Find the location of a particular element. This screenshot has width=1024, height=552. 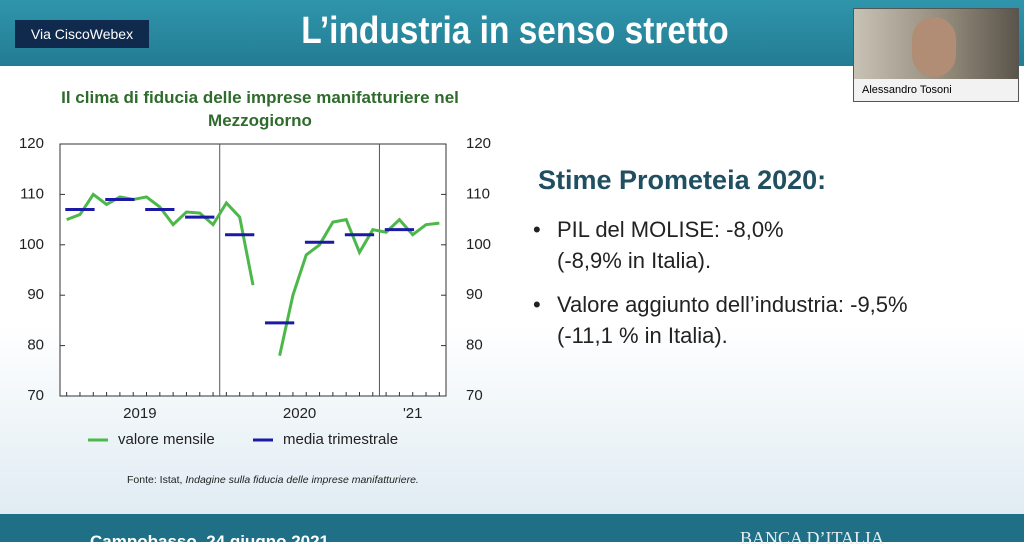

bullet-line: PIL del MOLISE: -8,0% is located at coordinates (670, 229).